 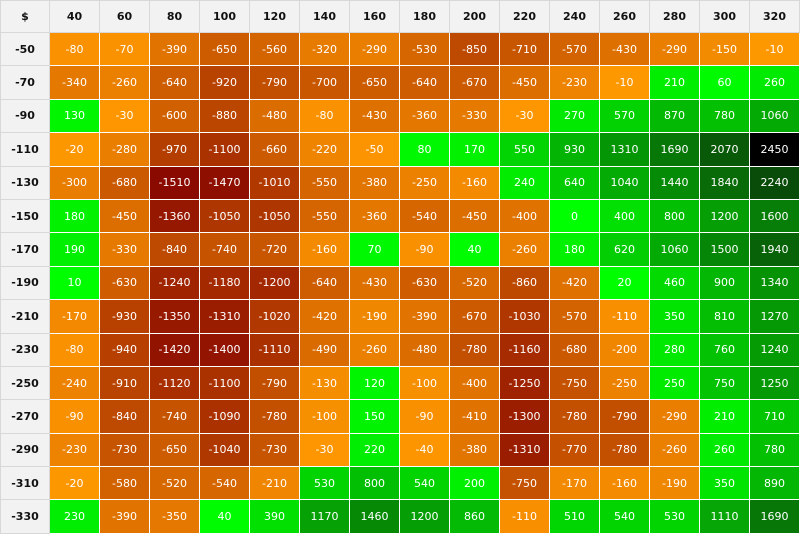 What do you see at coordinates (324, 49) in the screenshot?
I see `heatmap-cell: -320` at bounding box center [324, 49].